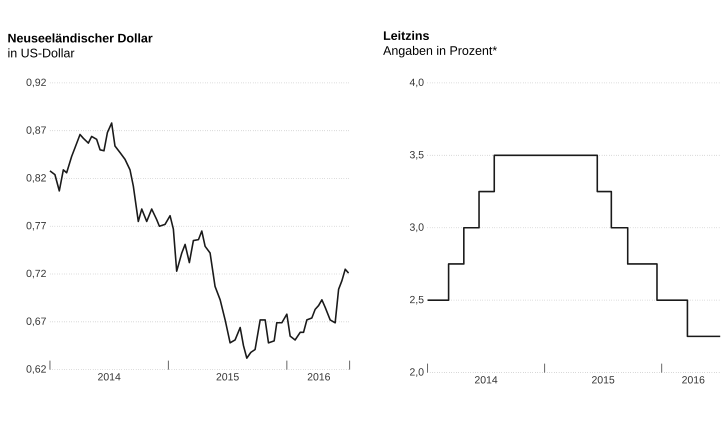 The width and height of the screenshot is (721, 447). I want to click on y-tick-label: 0,87, so click(36, 131).